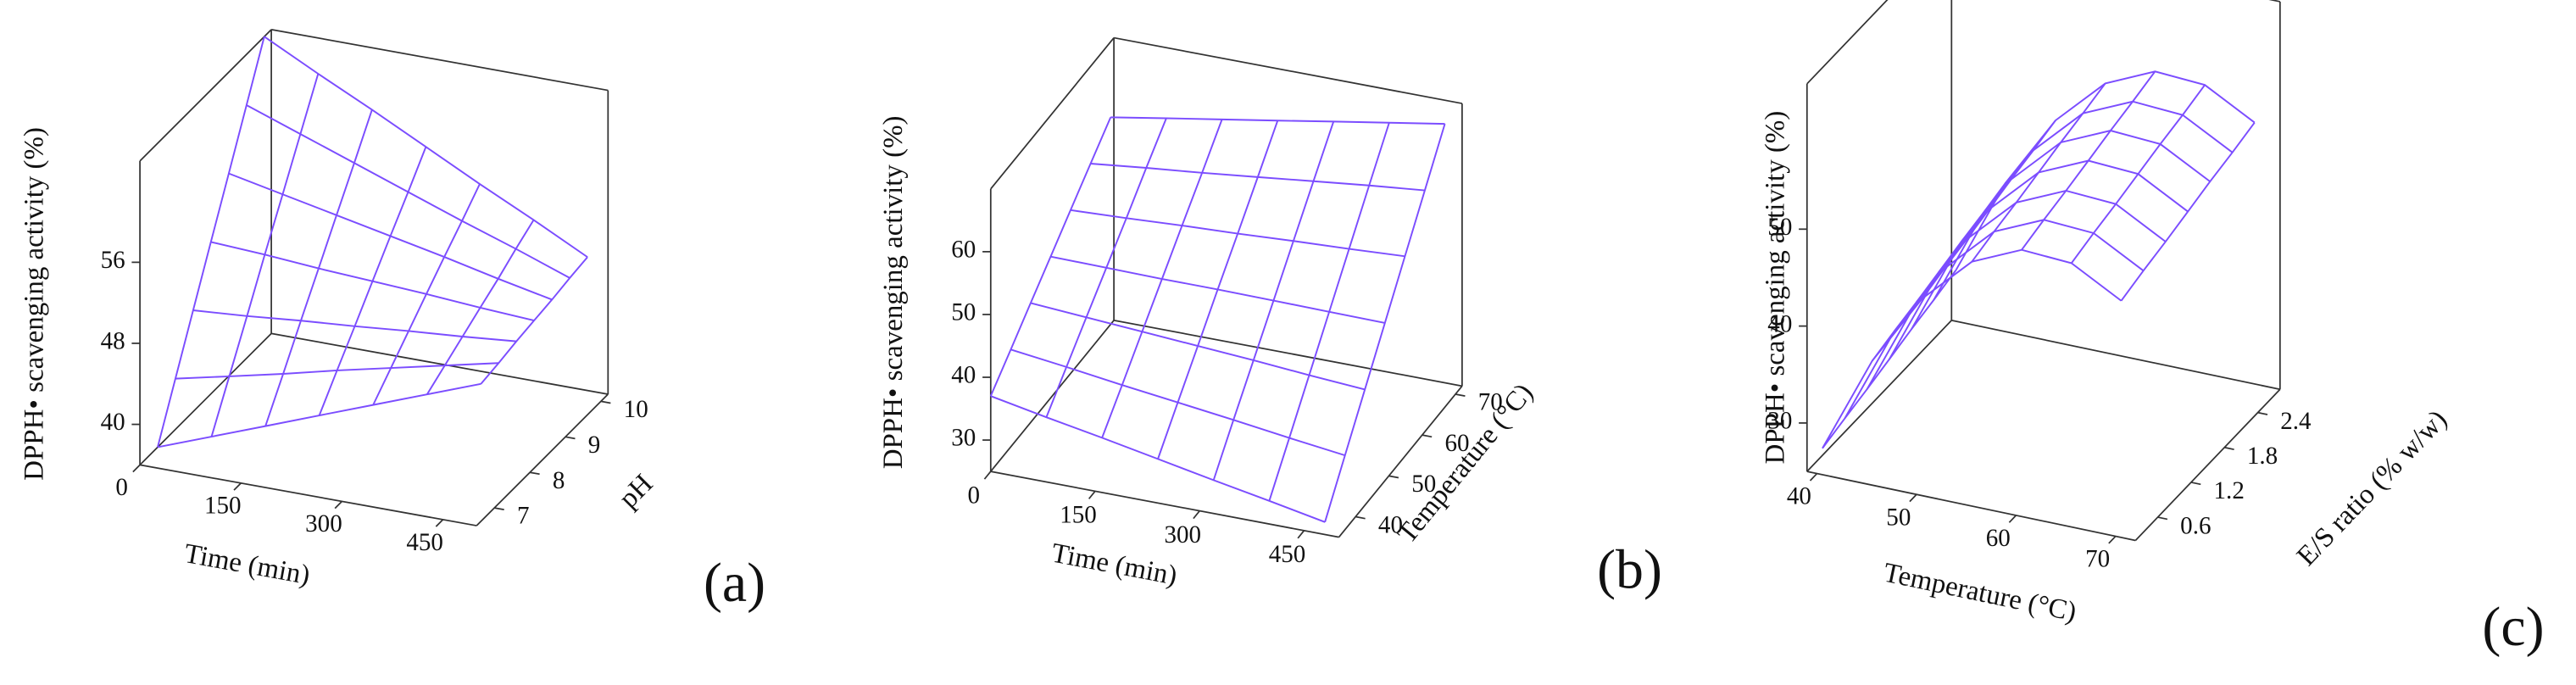  Describe the element at coordinates (734, 583) in the screenshot. I see `panel-label: (a)` at that location.